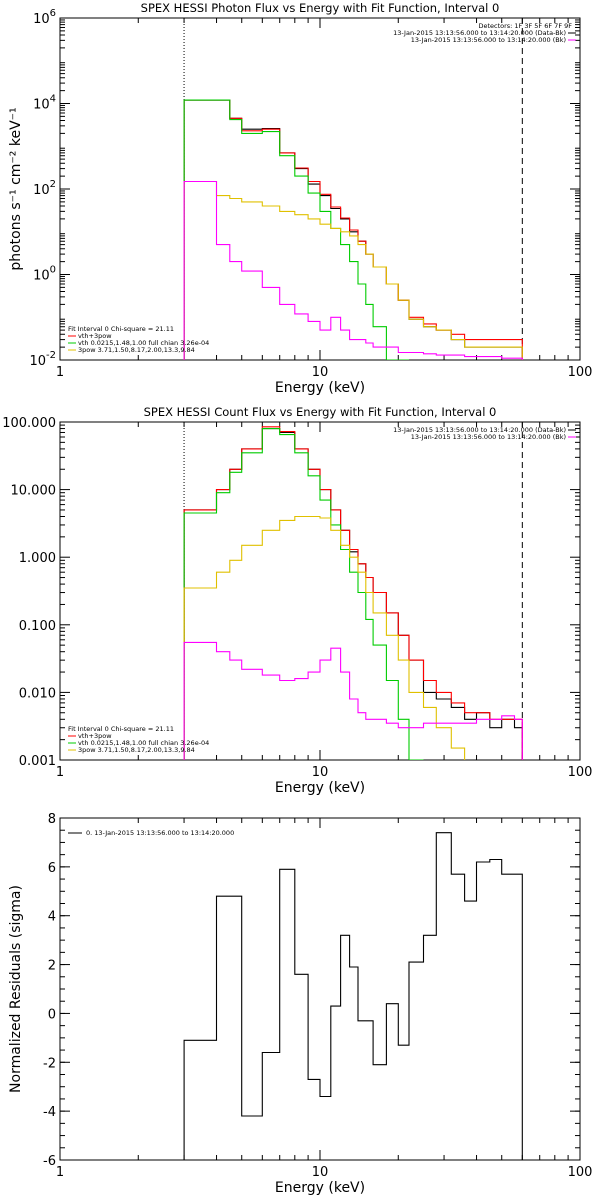  What do you see at coordinates (16, 188) in the screenshot?
I see `y-axis-label: photons s⁻¹ cm⁻² keV⁻¹` at bounding box center [16, 188].